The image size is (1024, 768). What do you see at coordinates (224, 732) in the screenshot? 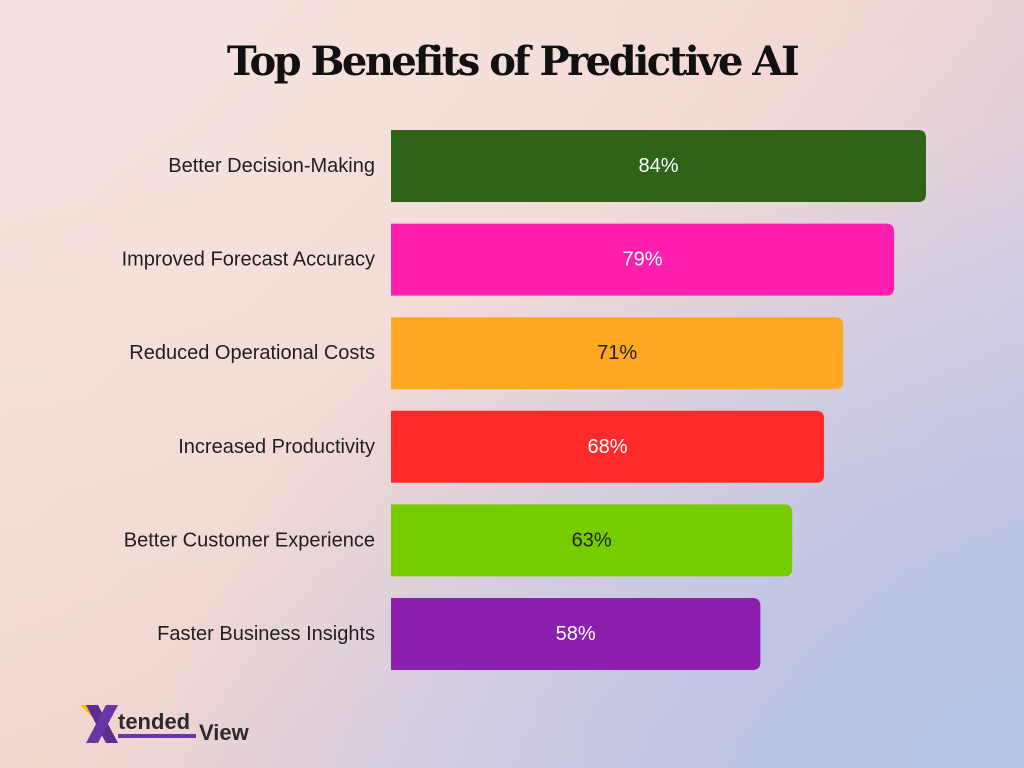
I see `logo-text-end: View` at bounding box center [224, 732].